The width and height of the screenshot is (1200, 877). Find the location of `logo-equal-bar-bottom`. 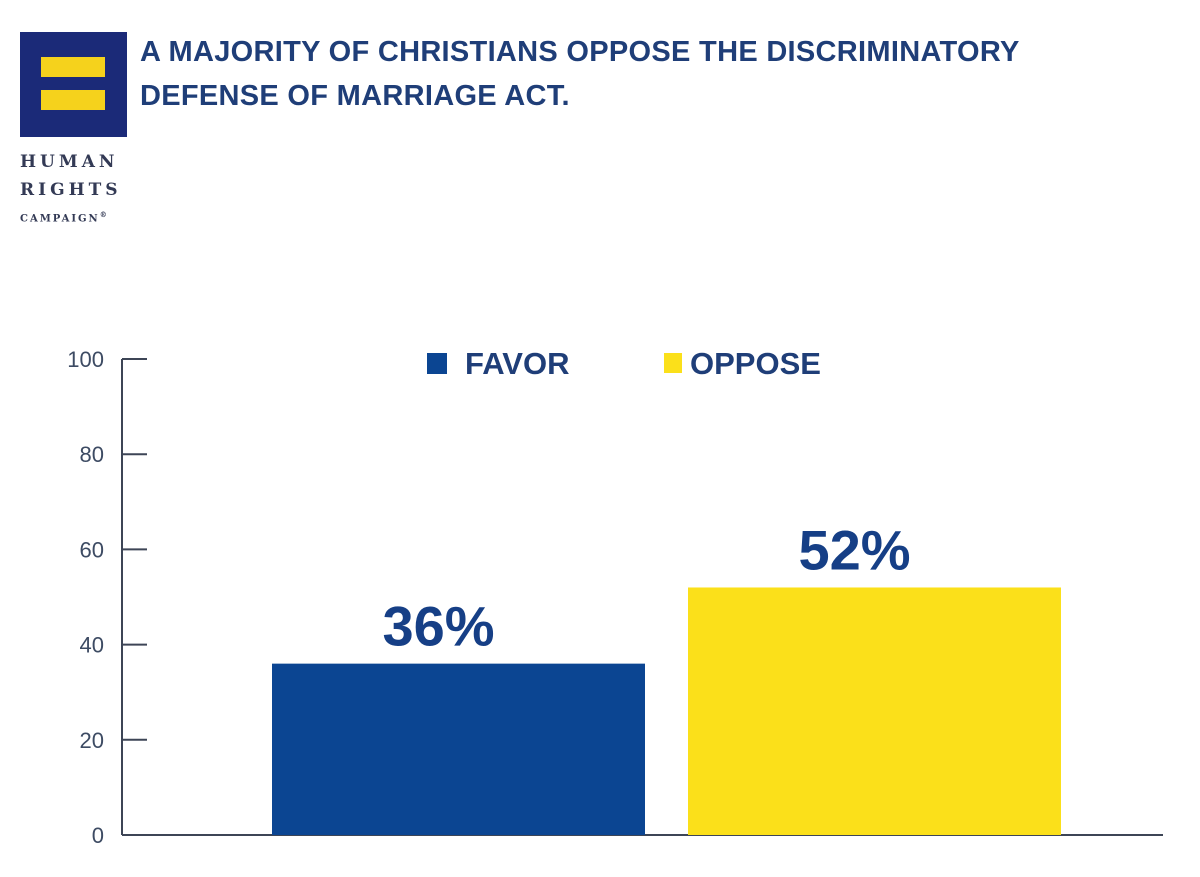

logo-equal-bar-bottom is located at coordinates (73, 100).